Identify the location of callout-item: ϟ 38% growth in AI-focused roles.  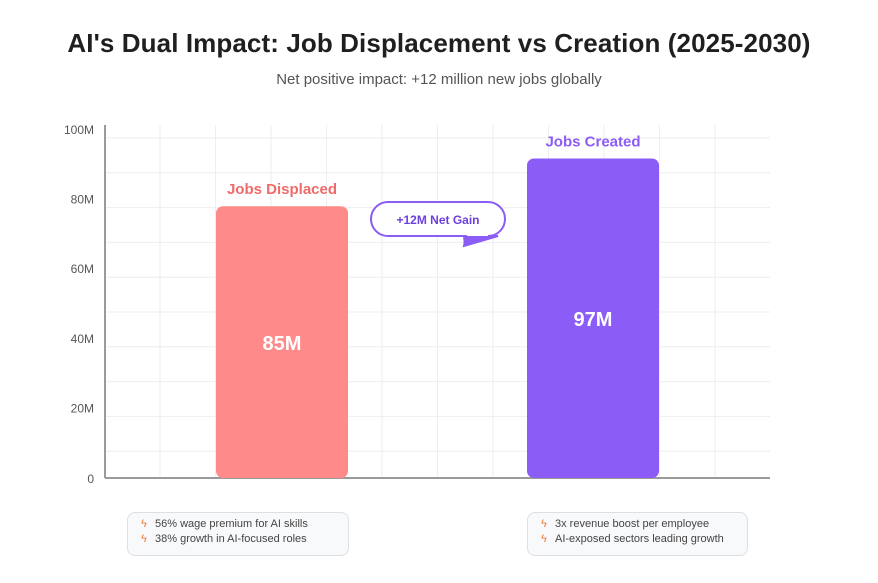
(239, 539).